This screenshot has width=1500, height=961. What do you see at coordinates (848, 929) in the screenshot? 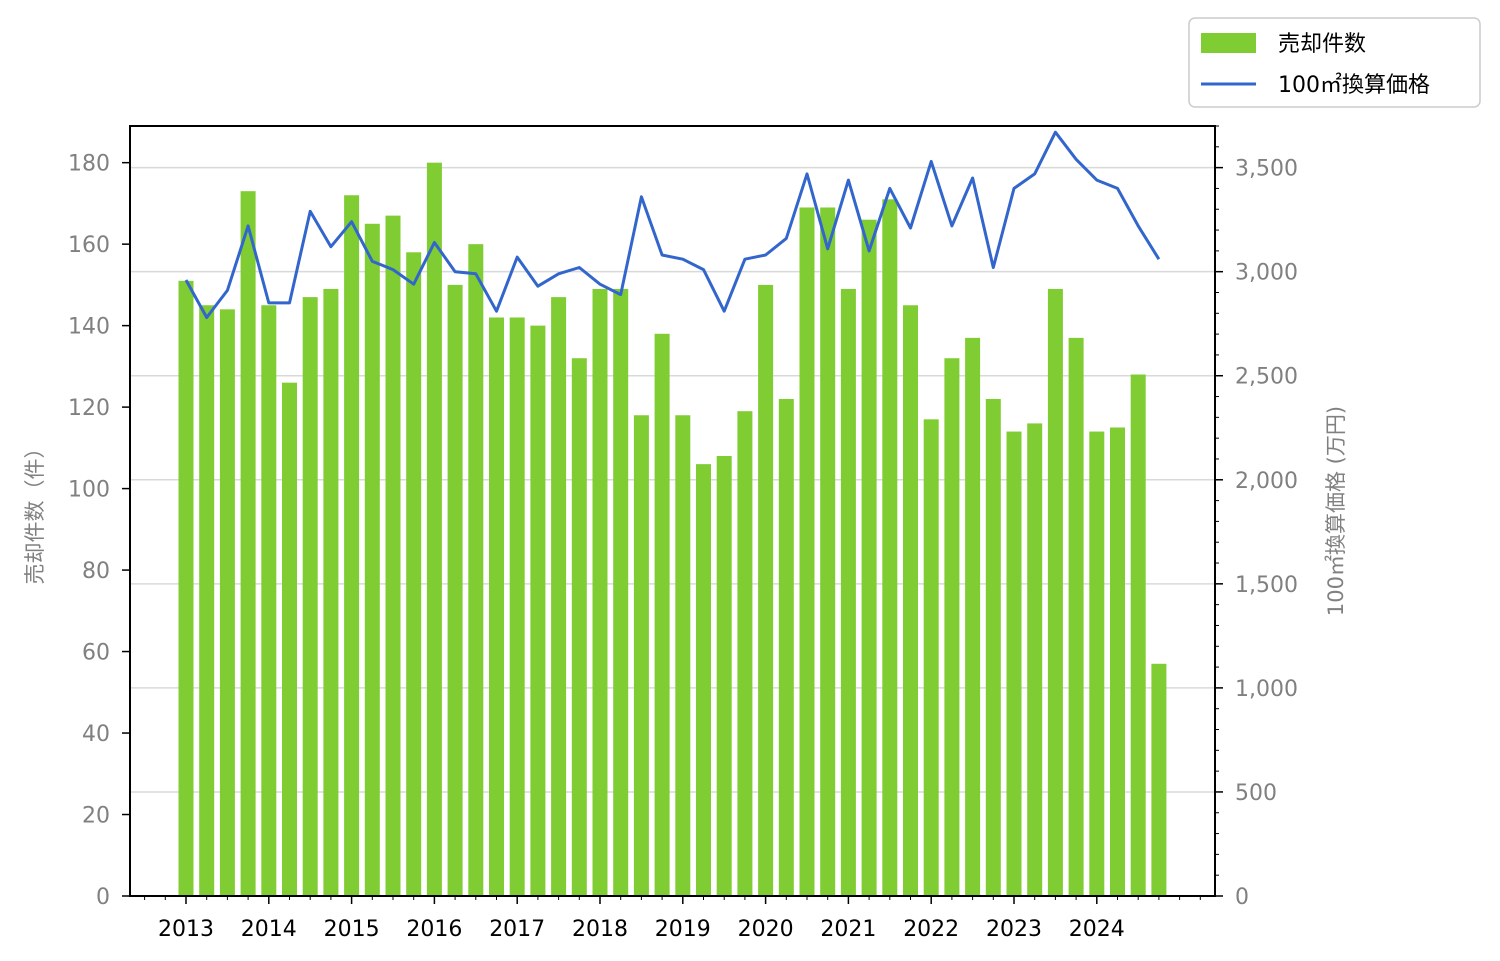
I see `x-tick-label: 2021` at bounding box center [848, 929].